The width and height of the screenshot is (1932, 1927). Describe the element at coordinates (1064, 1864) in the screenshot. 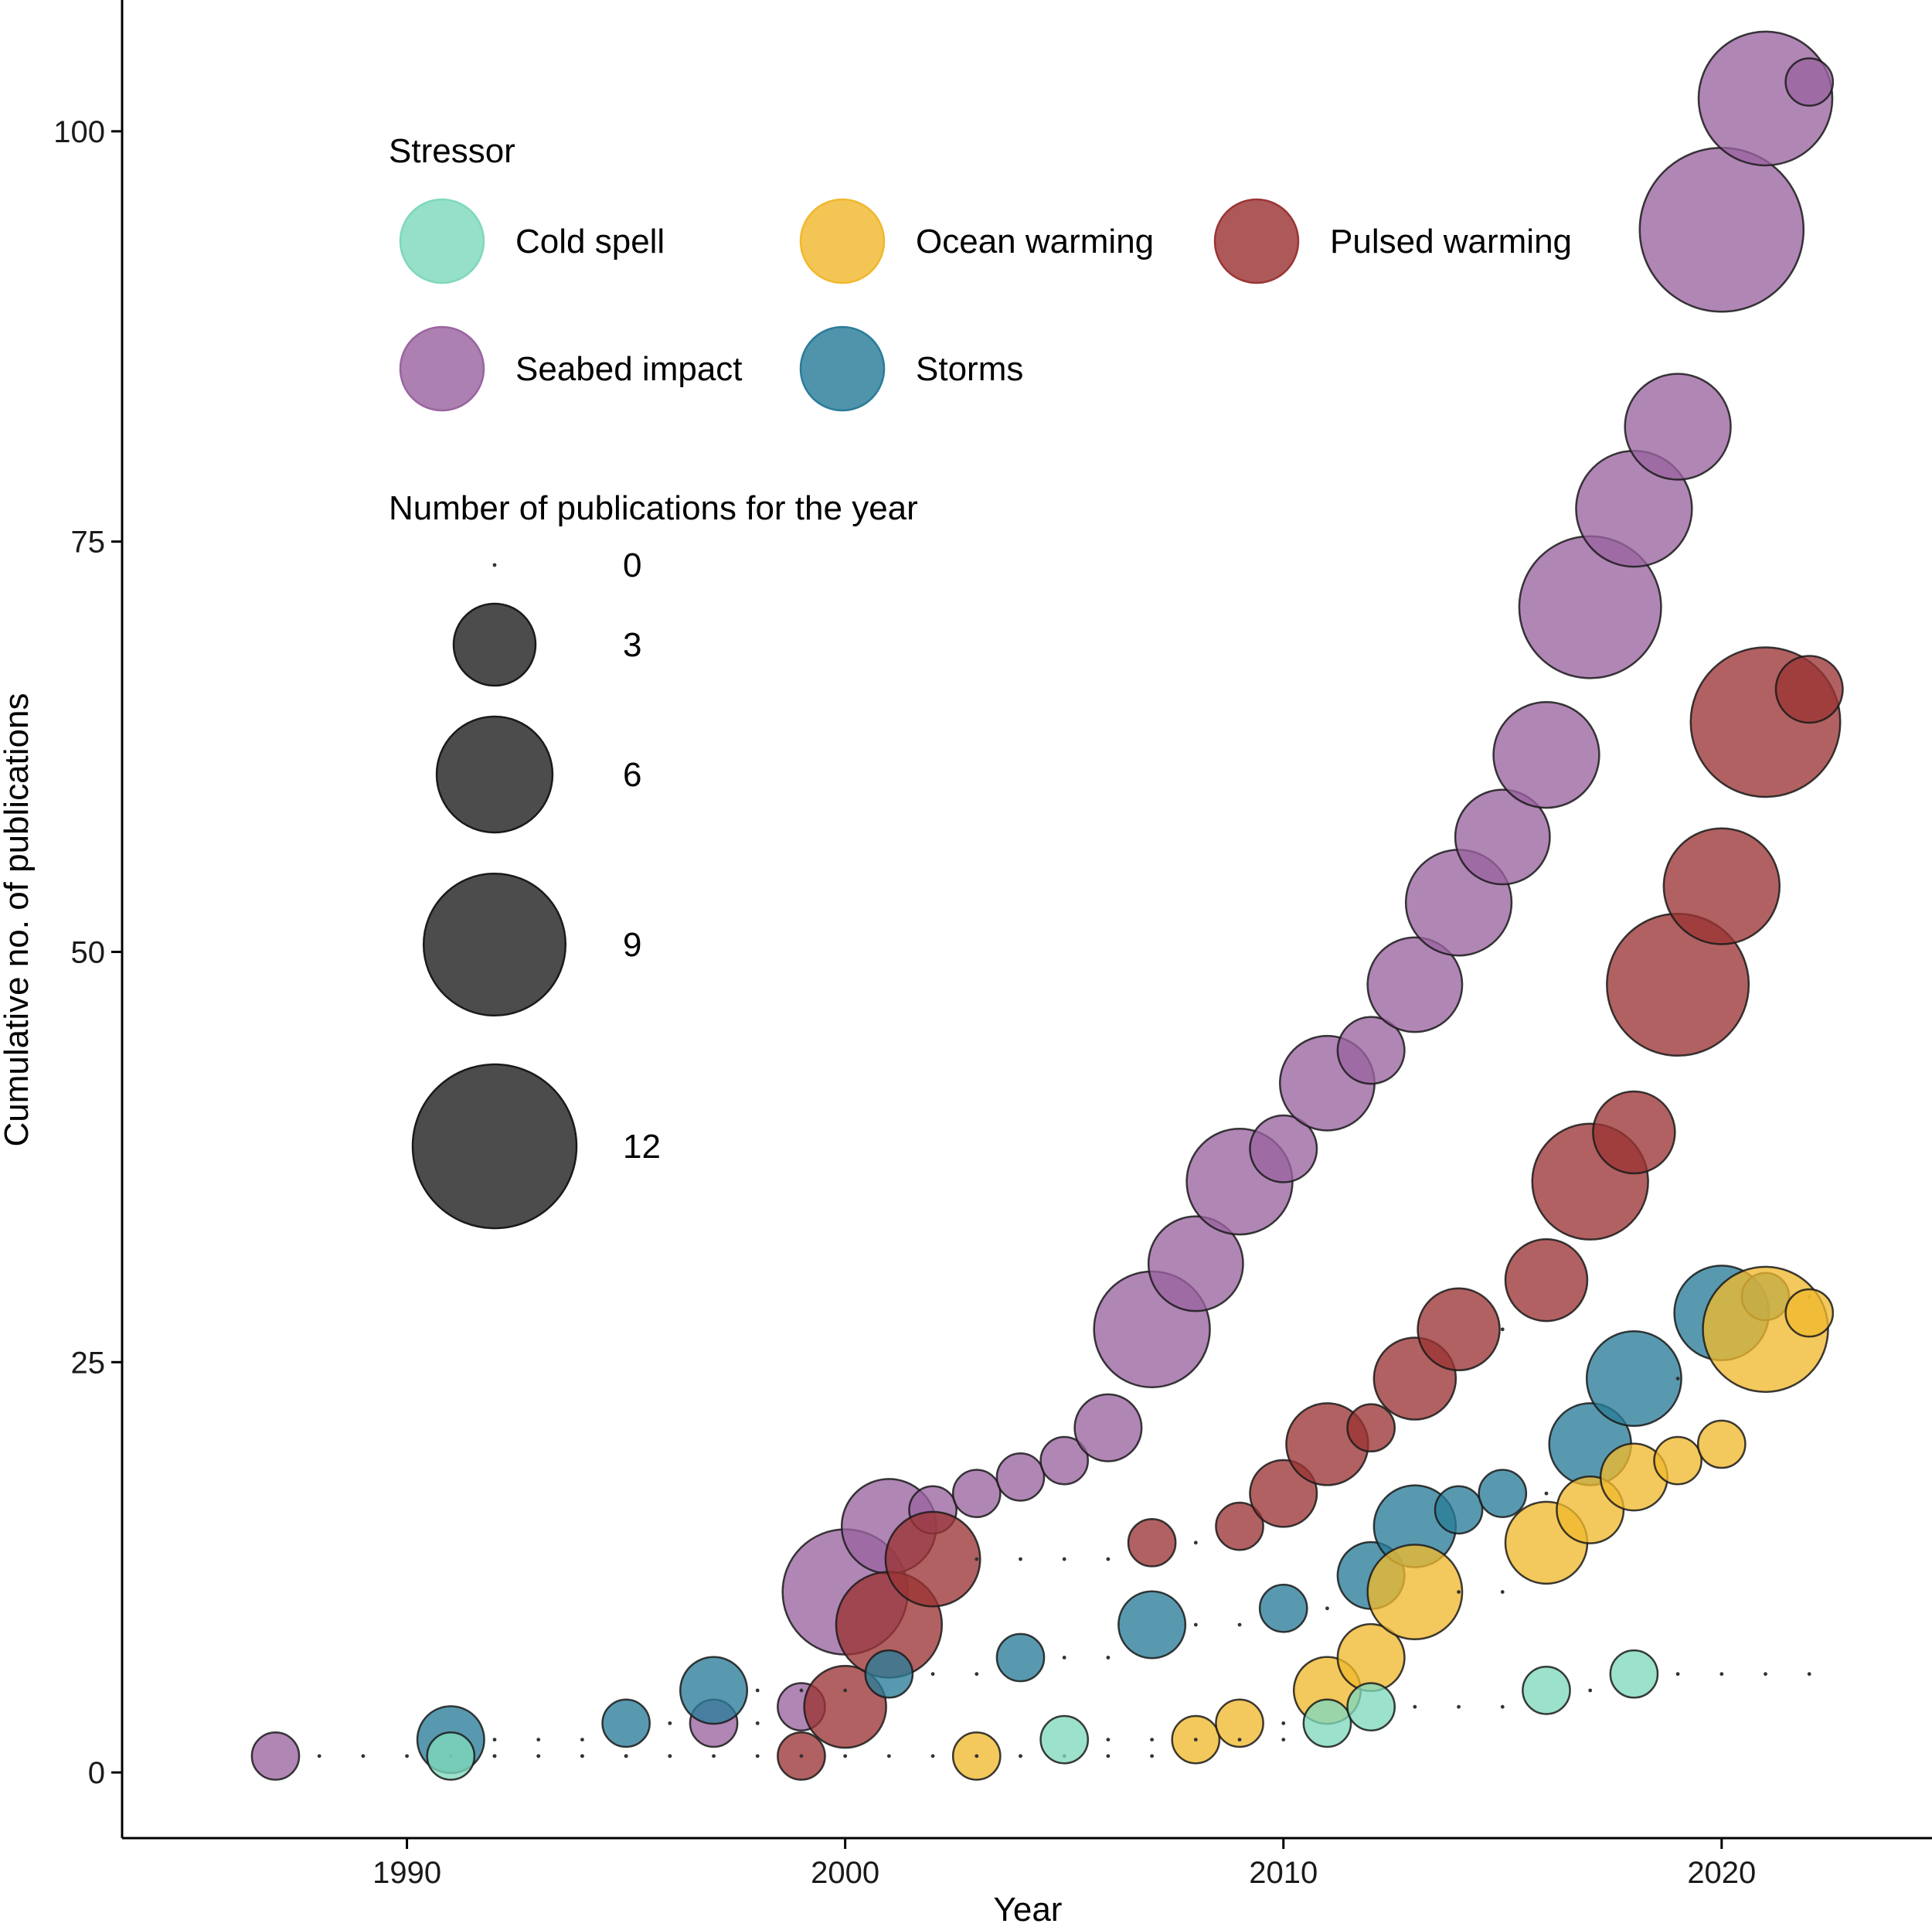

I see `x-ticks: 1990 2000 2010 2020` at that location.